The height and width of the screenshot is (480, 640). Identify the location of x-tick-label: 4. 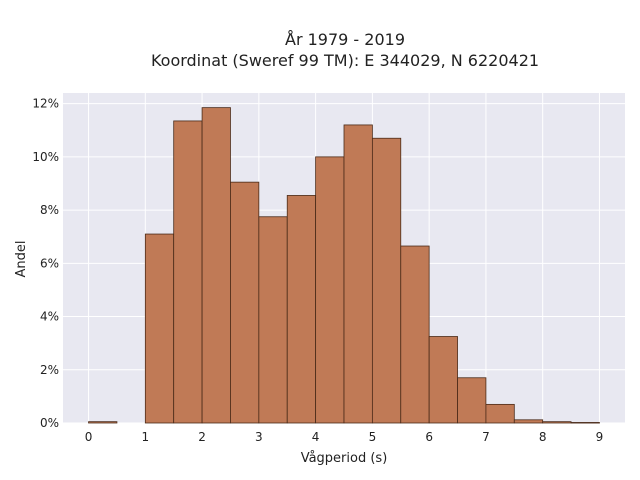
(316, 437).